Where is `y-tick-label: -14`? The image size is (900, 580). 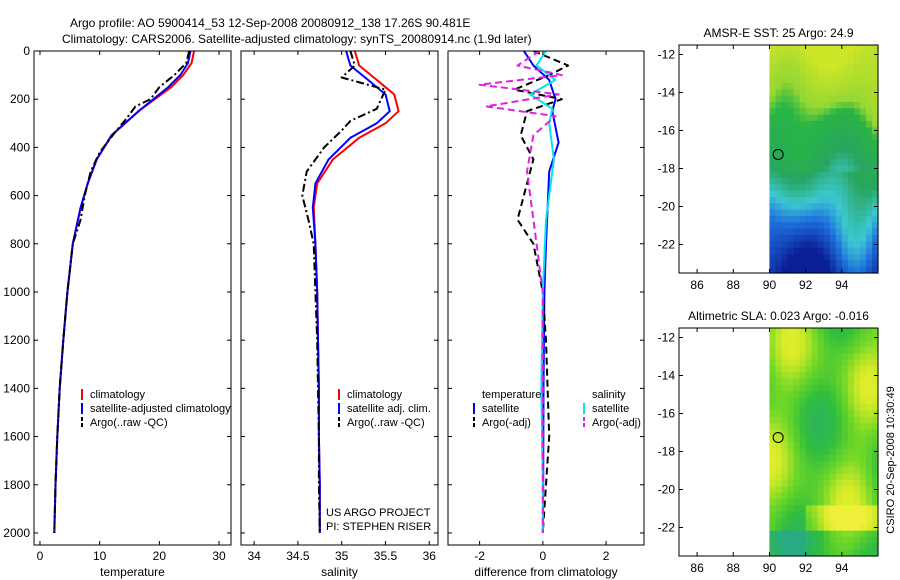
y-tick-label: -14 is located at coordinates (667, 376).